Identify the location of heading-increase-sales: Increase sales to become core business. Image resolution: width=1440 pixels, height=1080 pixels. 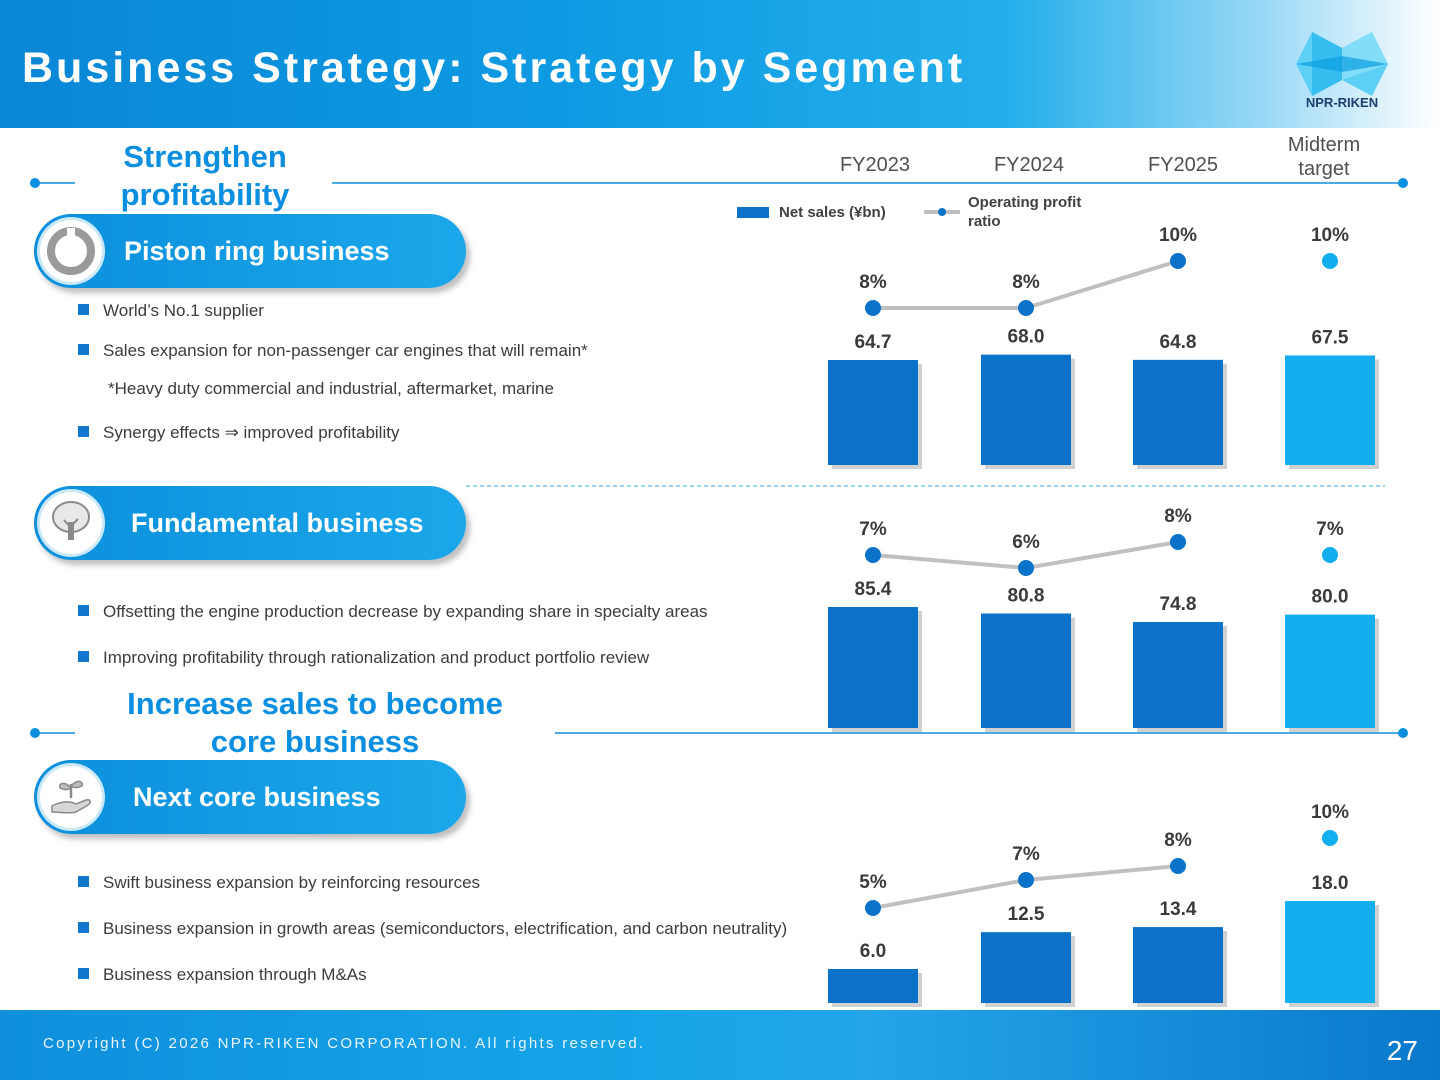
(315, 722).